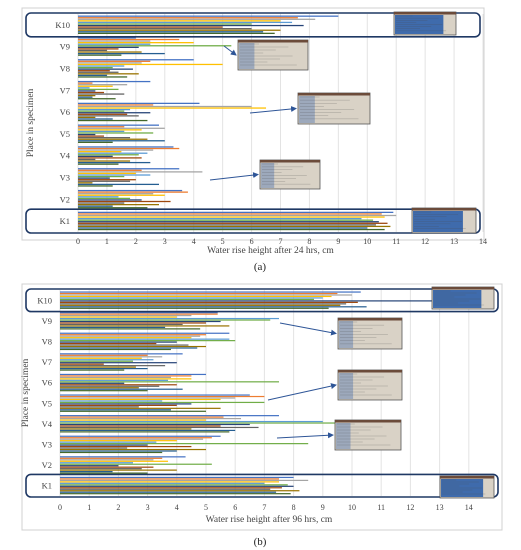  What do you see at coordinates (252, 241) in the screenshot?
I see `x-tick-label: 6` at bounding box center [252, 241].